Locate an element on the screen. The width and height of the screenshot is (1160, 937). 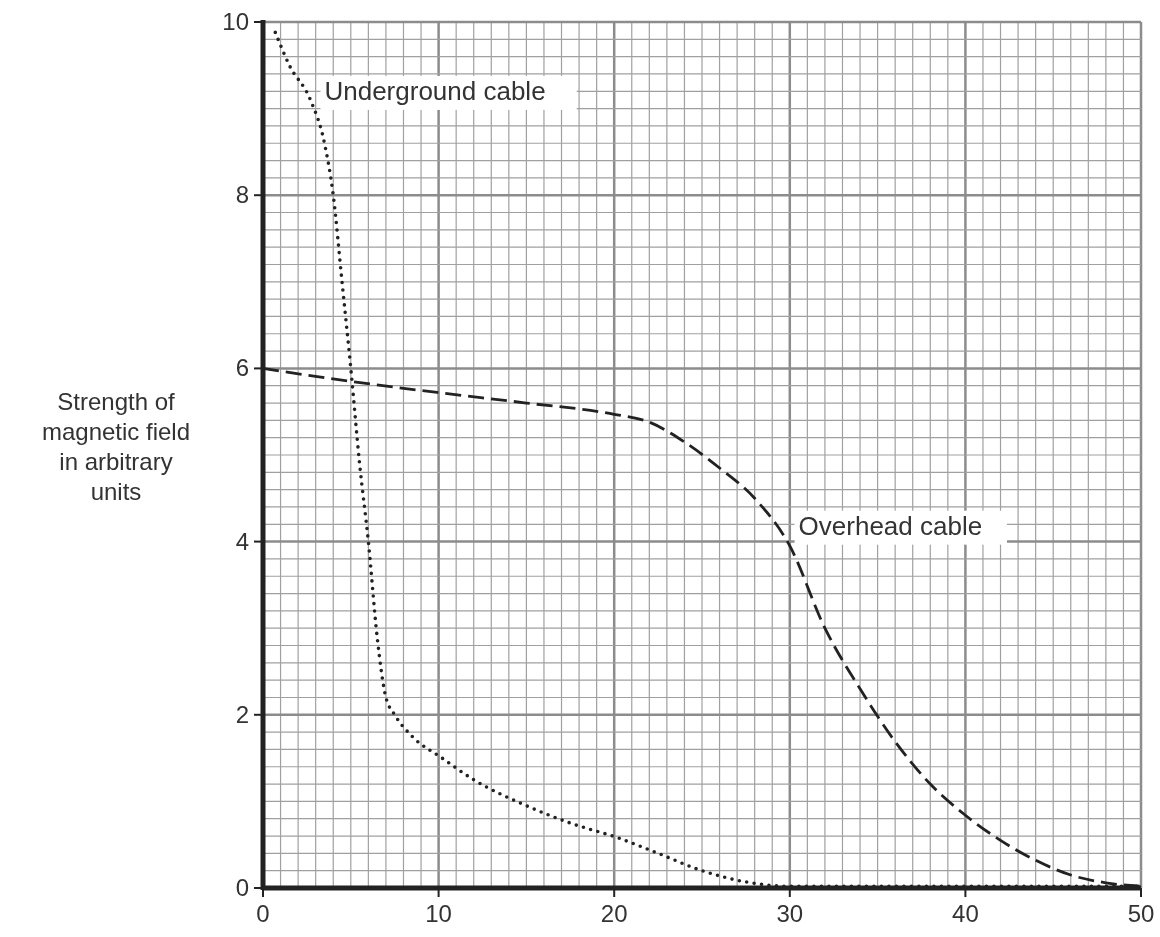
y-tick-label: 4 is located at coordinates (242, 541).